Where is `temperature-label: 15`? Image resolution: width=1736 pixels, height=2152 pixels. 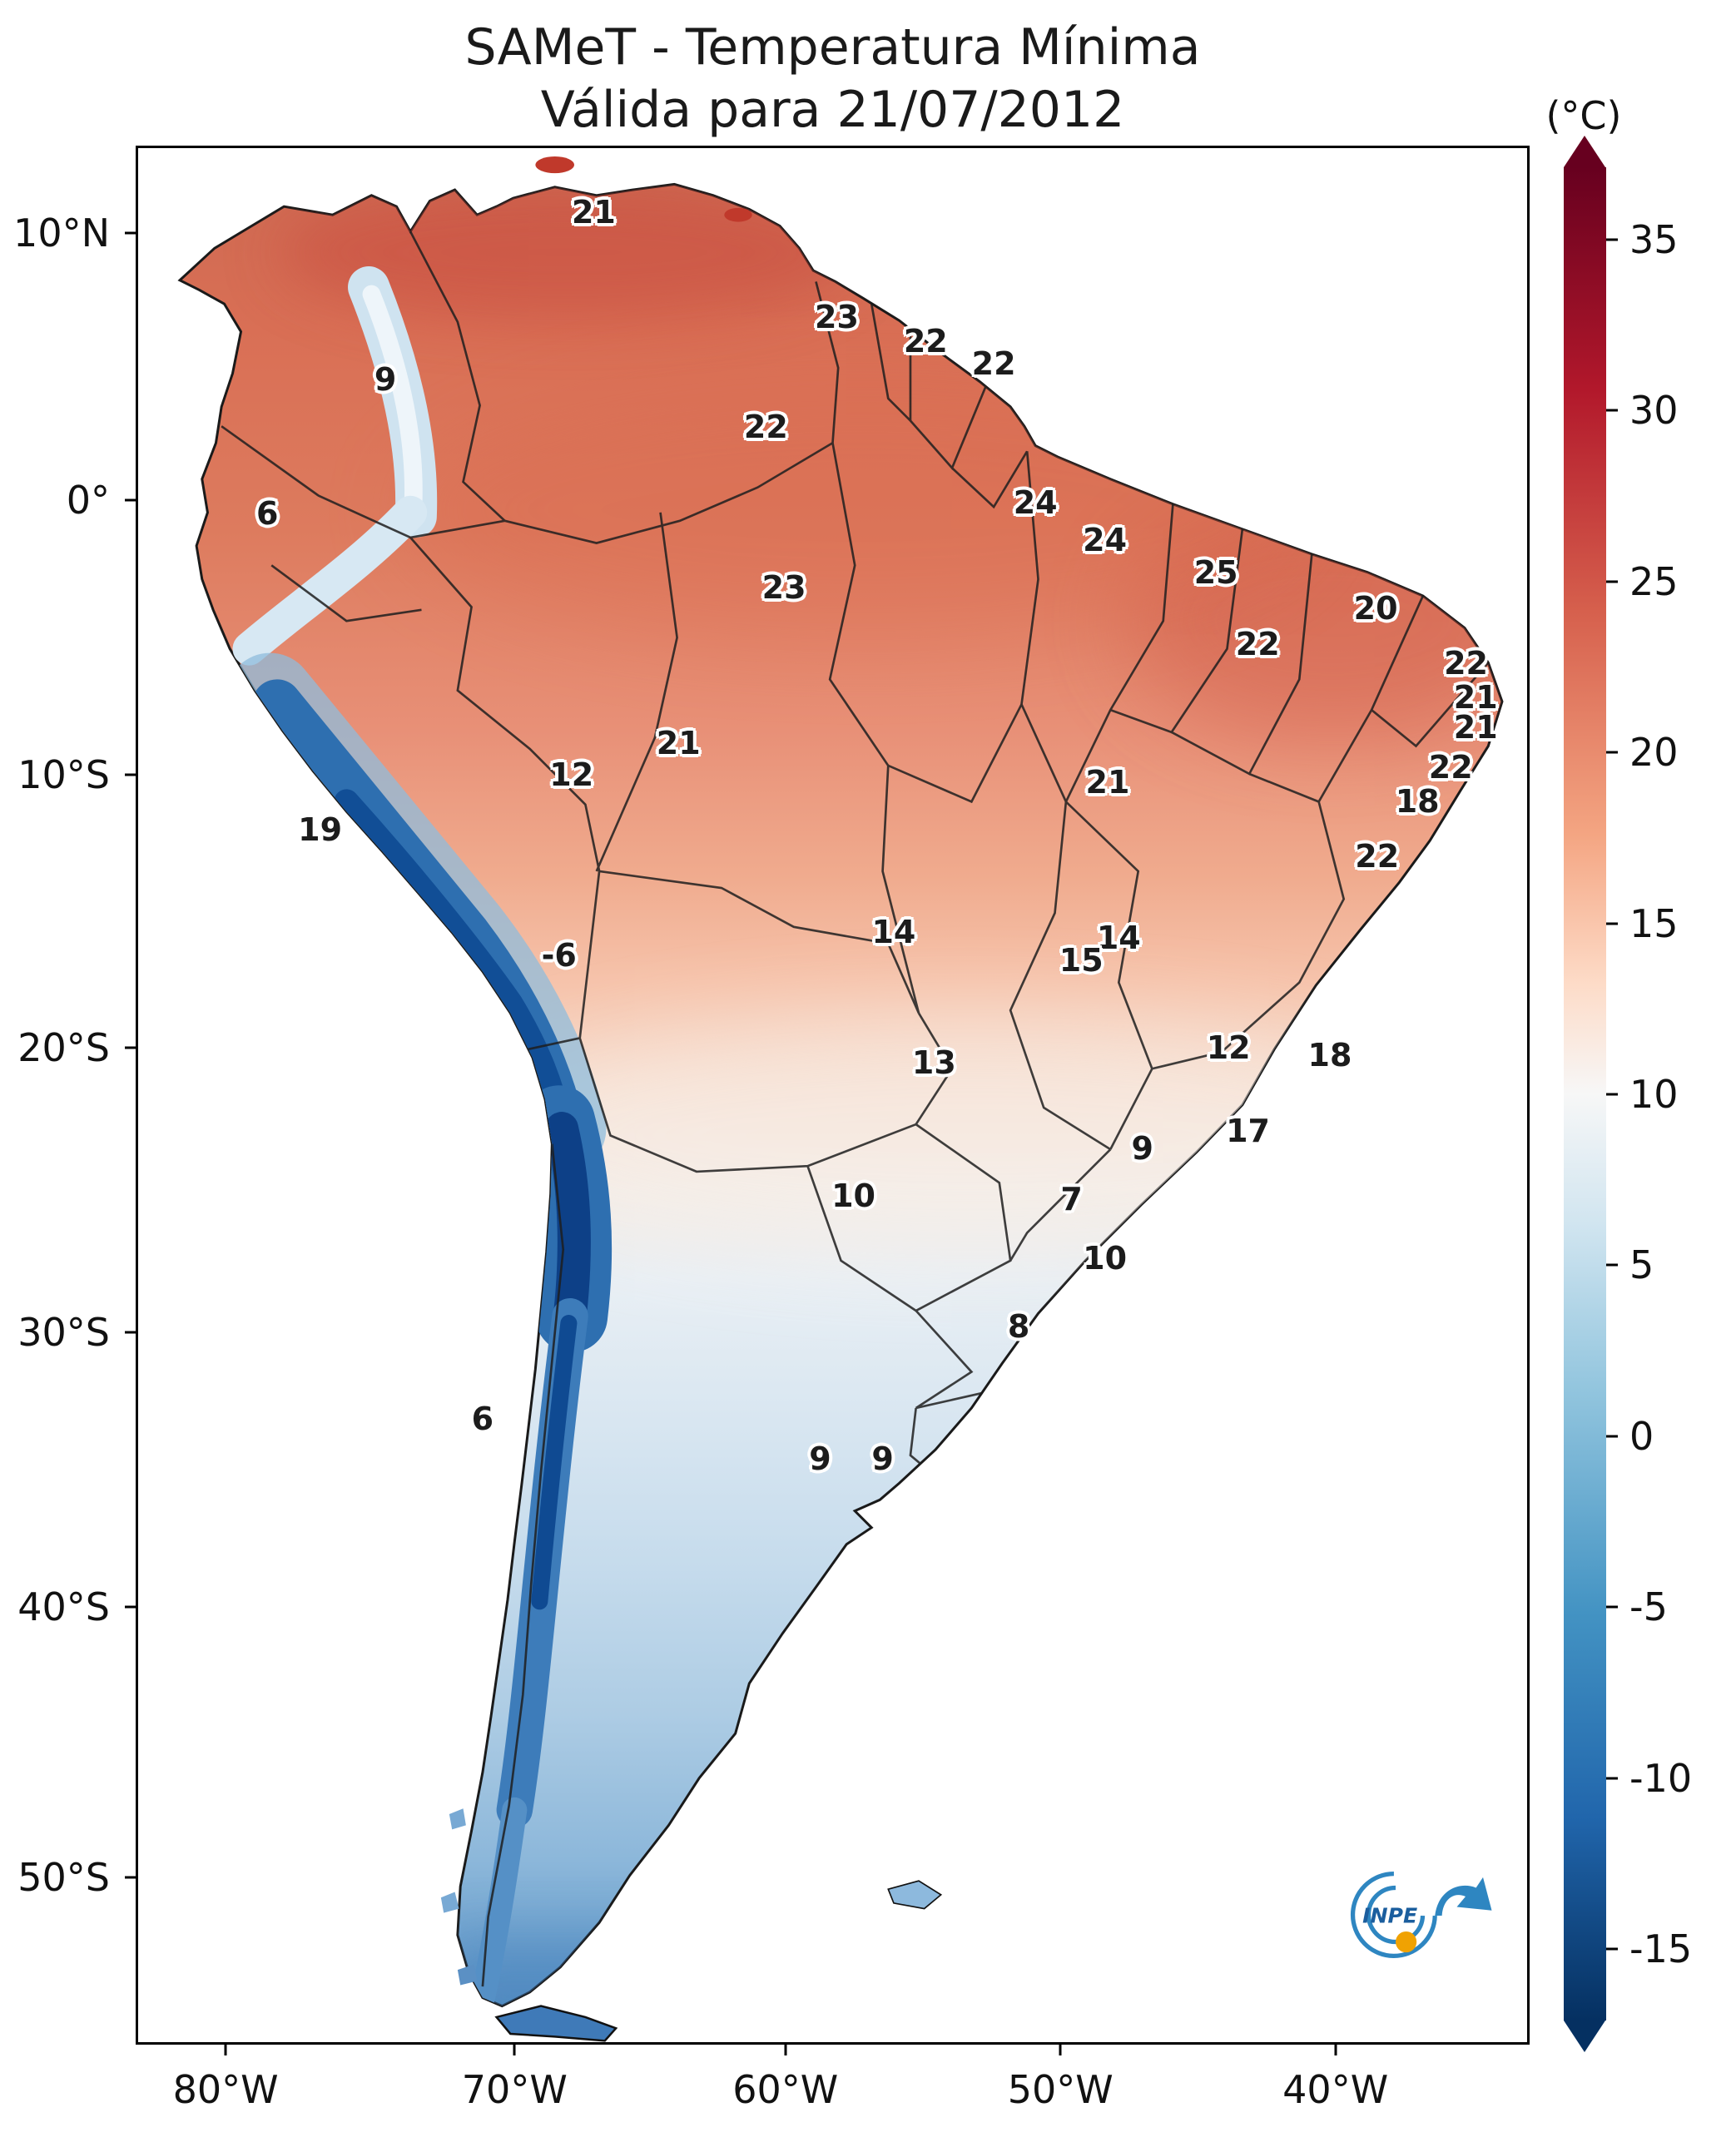
temperature-label: 15 is located at coordinates (1081, 960).